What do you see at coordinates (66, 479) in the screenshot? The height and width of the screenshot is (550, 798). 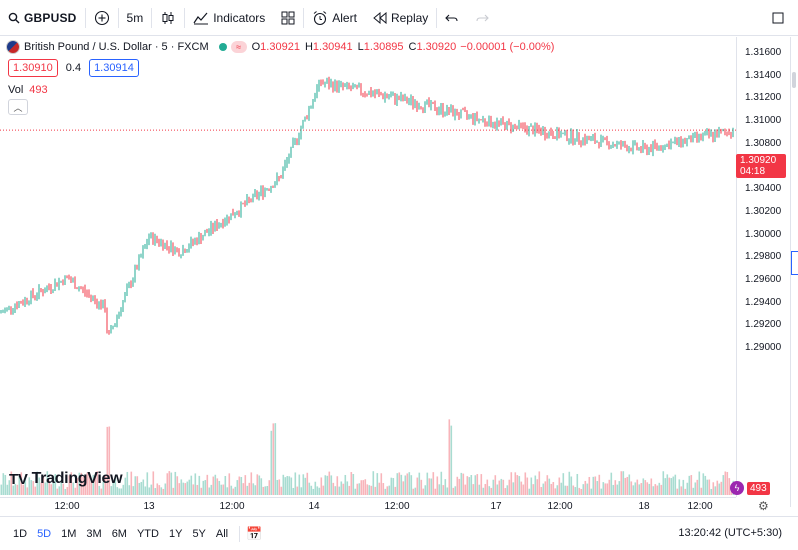 I see `tradingview-logo: TV TradingView` at bounding box center [66, 479].